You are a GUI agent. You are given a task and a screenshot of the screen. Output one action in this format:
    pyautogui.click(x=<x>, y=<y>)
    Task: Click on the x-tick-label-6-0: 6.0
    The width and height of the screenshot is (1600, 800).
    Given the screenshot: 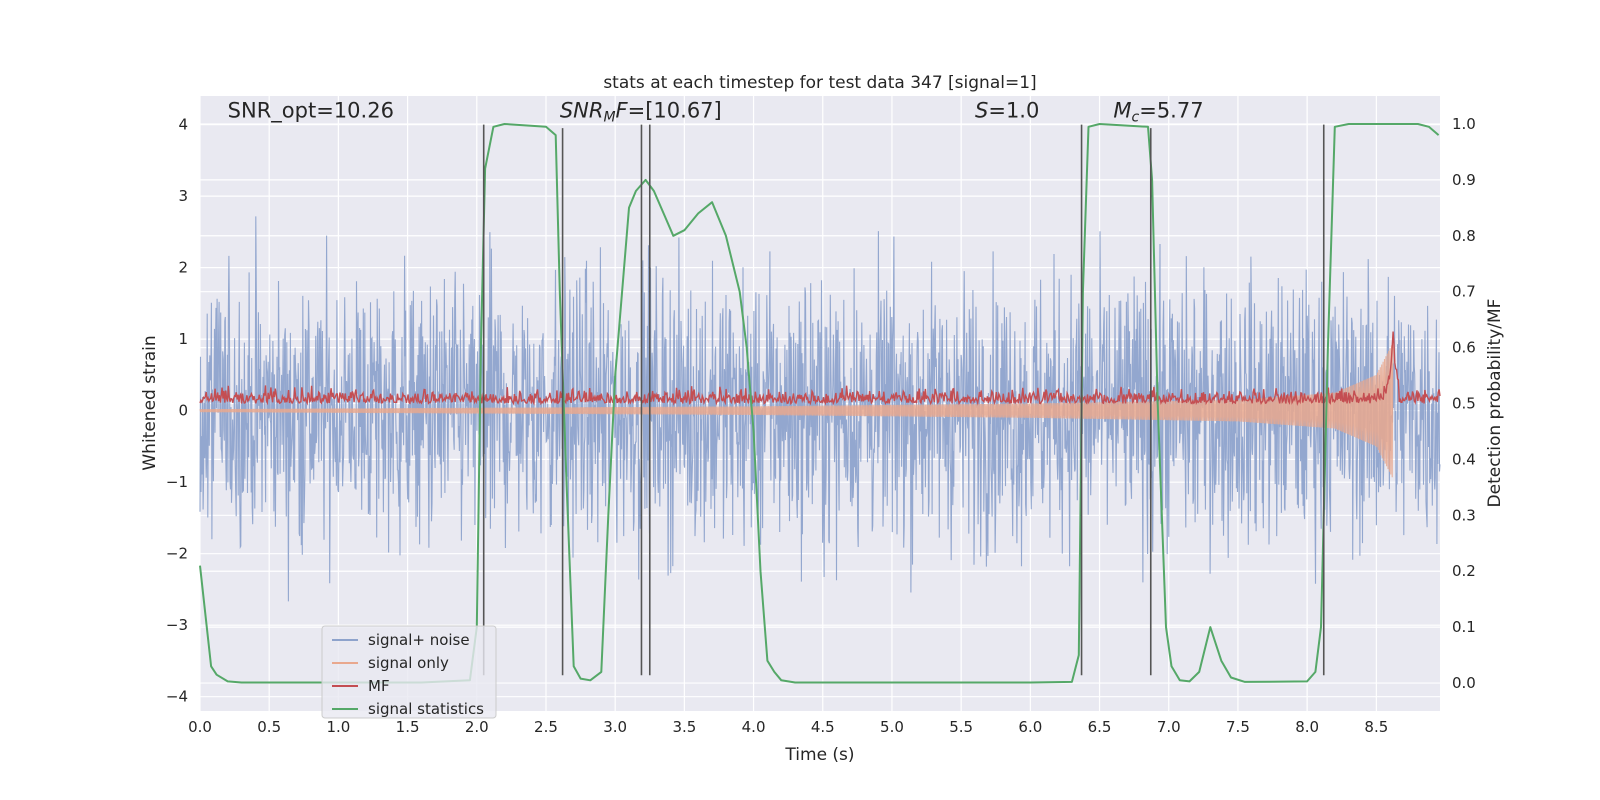 What is the action you would take?
    pyautogui.click(x=1030, y=727)
    